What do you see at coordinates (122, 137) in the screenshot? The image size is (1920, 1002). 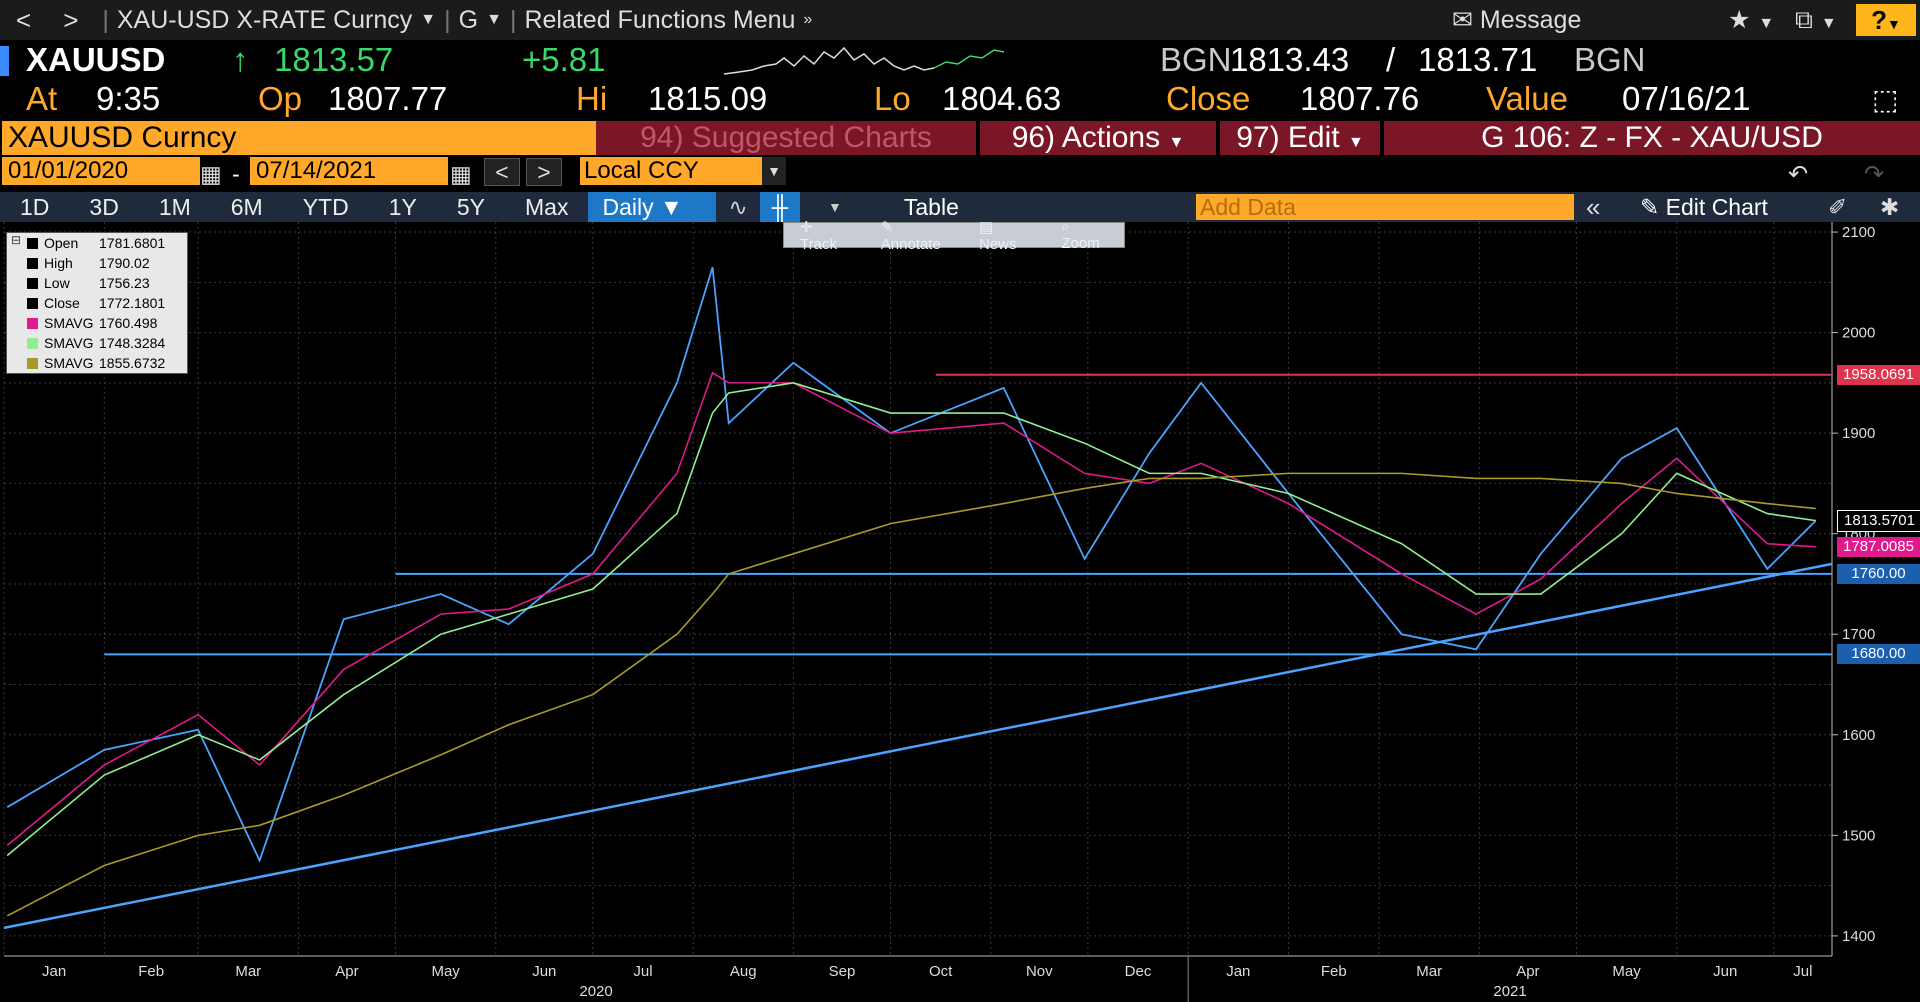 I see `security-field-label: XAUUSD Curncy` at bounding box center [122, 137].